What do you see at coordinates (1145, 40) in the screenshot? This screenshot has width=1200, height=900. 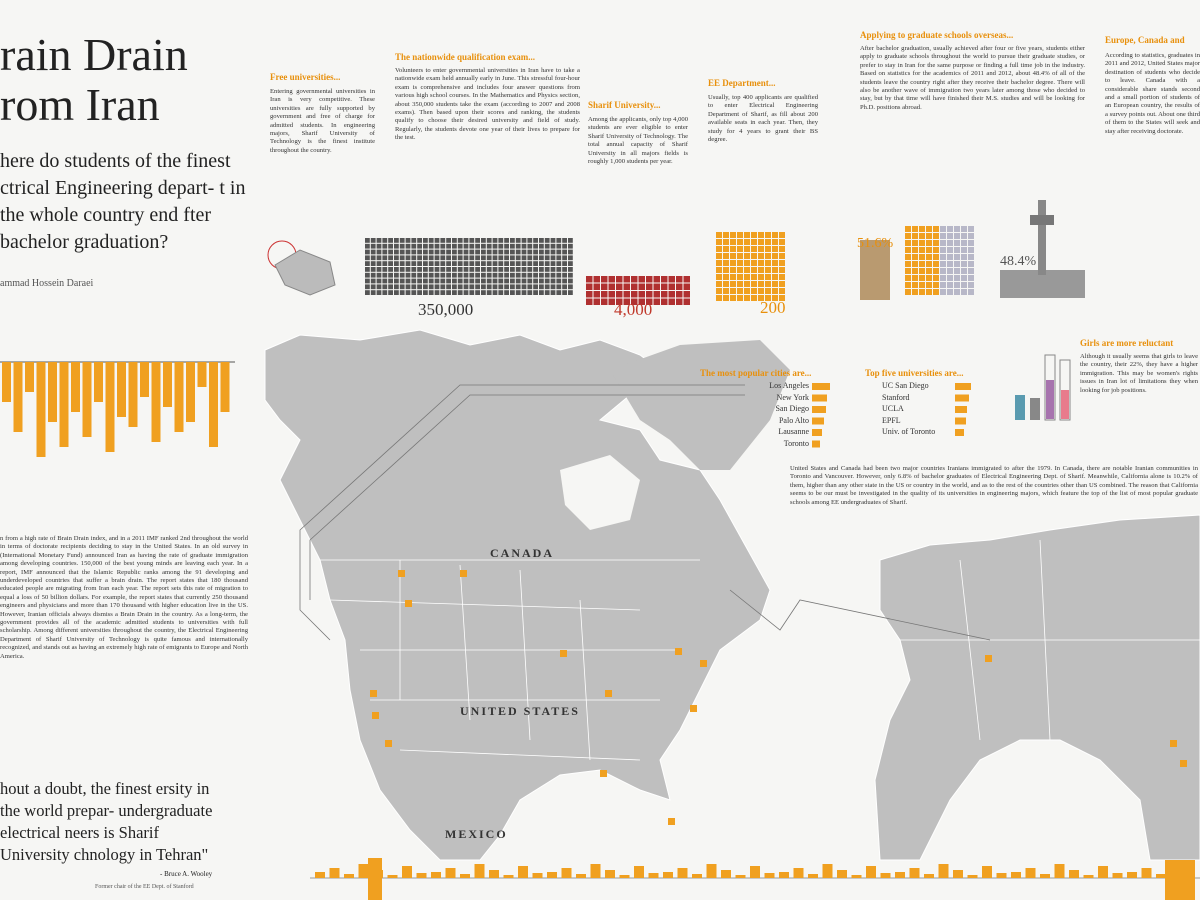 I see `heading: Europe, Canada and` at bounding box center [1145, 40].